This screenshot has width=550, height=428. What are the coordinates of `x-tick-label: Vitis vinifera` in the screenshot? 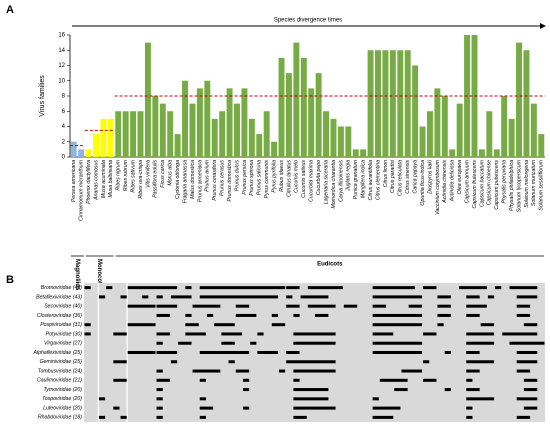 It's located at (148, 174).